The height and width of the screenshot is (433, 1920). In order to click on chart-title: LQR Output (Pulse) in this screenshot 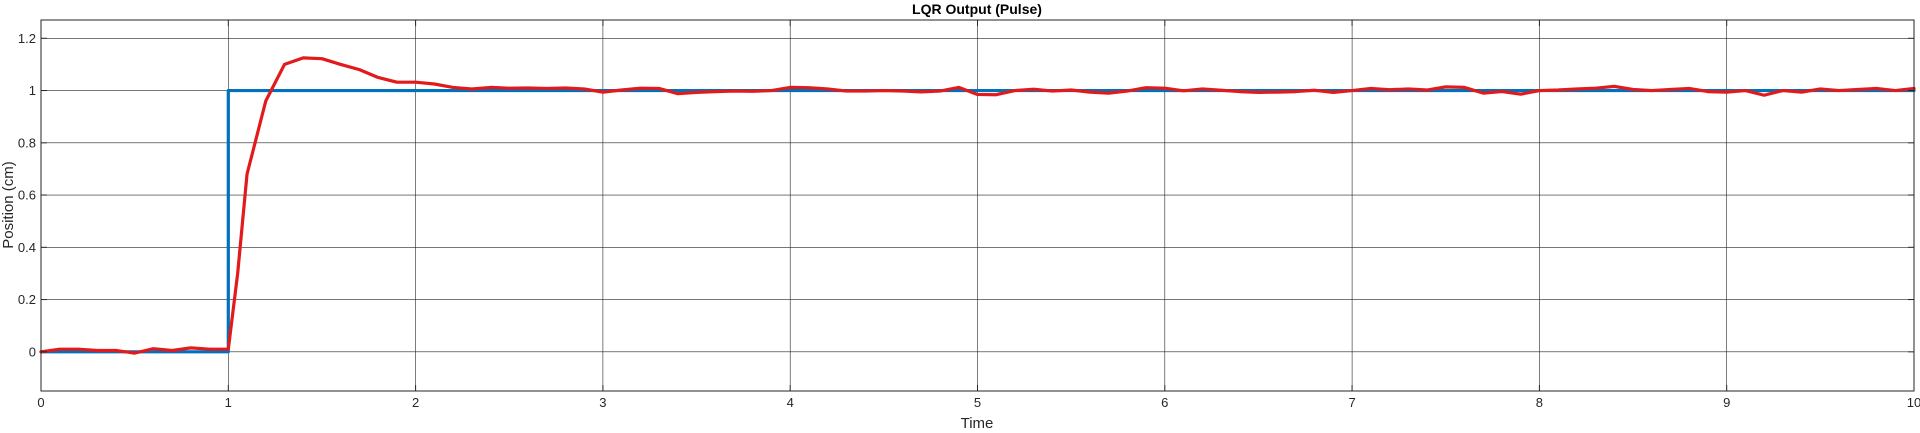, I will do `click(977, 9)`.